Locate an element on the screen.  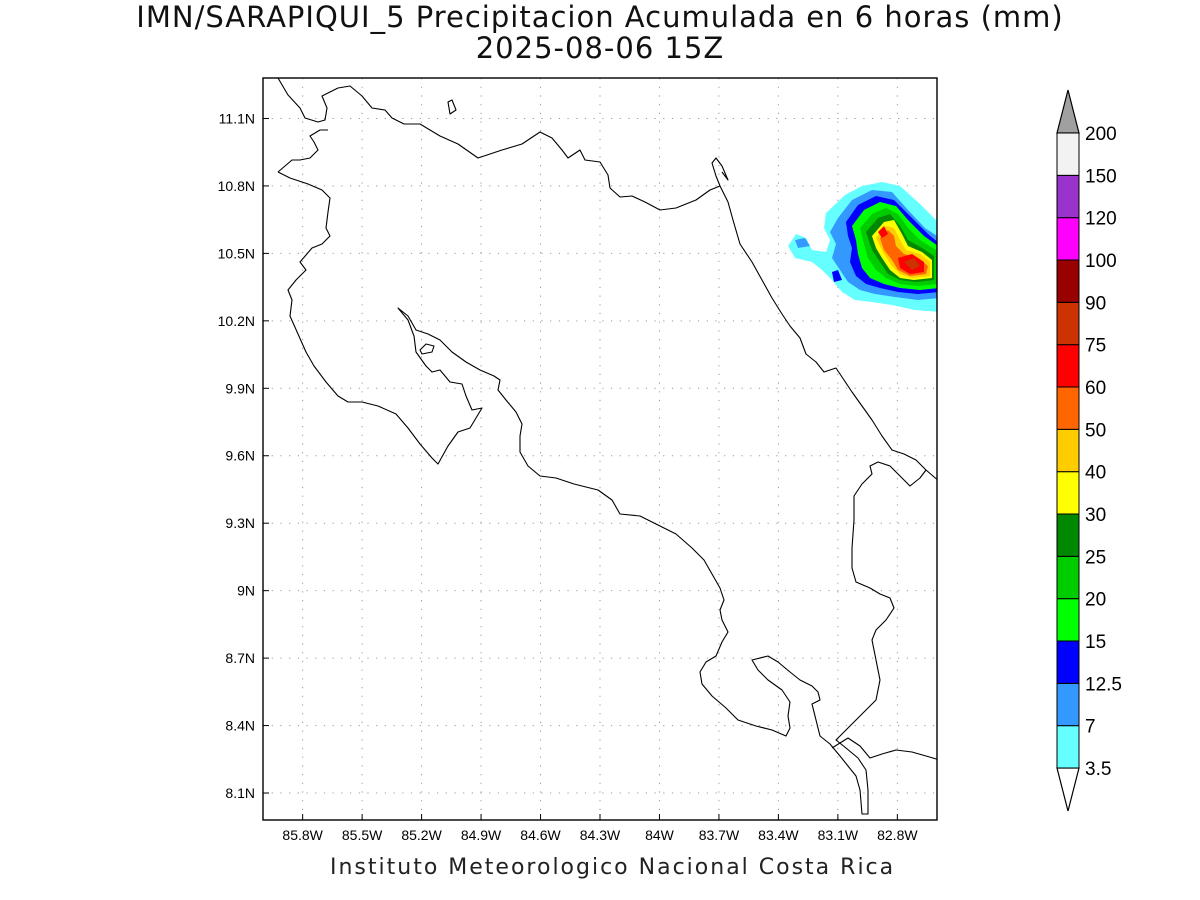
colorbar-label: 60 is located at coordinates (1095, 388).